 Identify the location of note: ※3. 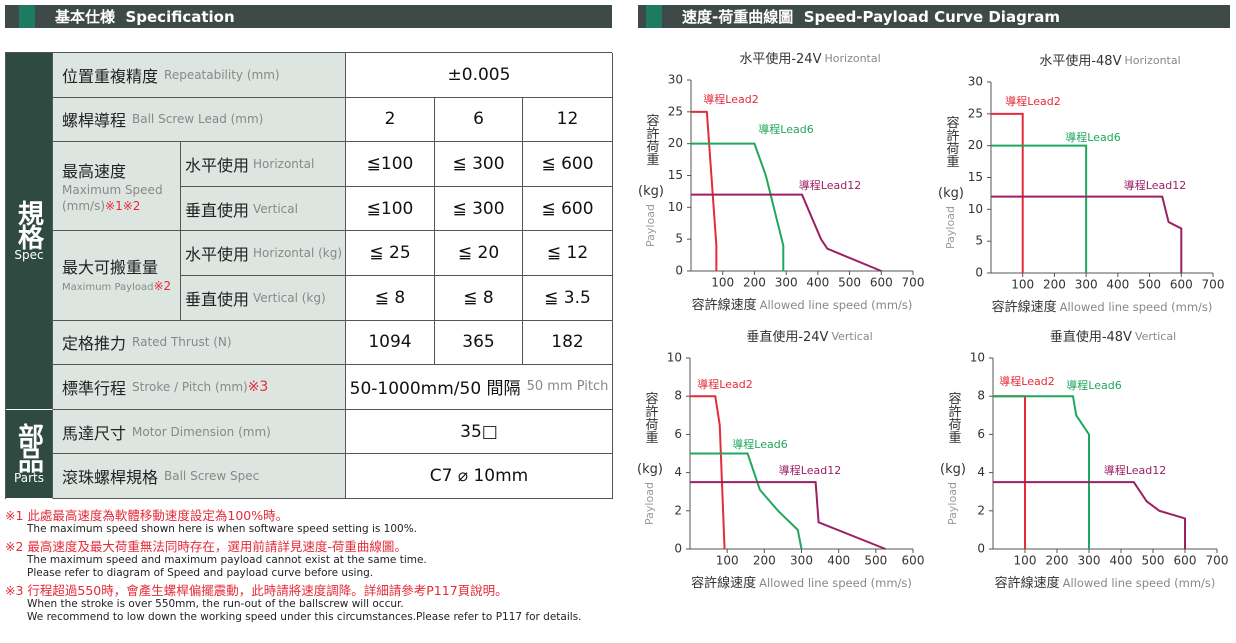
(258, 386).